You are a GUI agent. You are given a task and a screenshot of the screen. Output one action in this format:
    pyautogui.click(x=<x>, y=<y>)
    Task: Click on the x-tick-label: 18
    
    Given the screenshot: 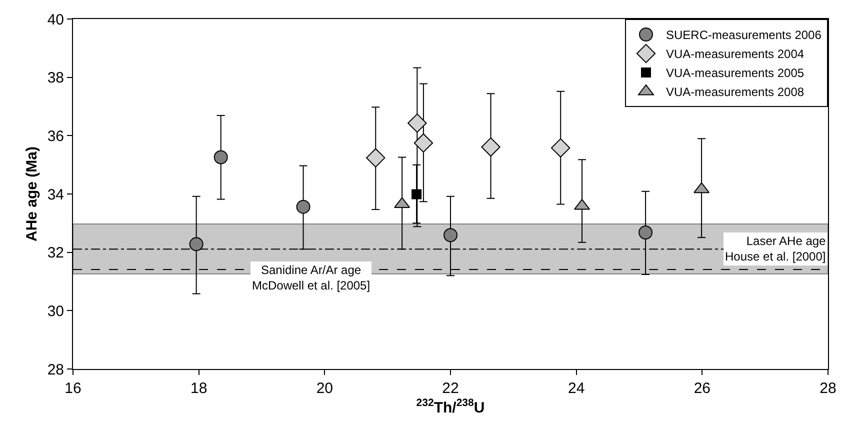 What is the action you would take?
    pyautogui.click(x=199, y=388)
    